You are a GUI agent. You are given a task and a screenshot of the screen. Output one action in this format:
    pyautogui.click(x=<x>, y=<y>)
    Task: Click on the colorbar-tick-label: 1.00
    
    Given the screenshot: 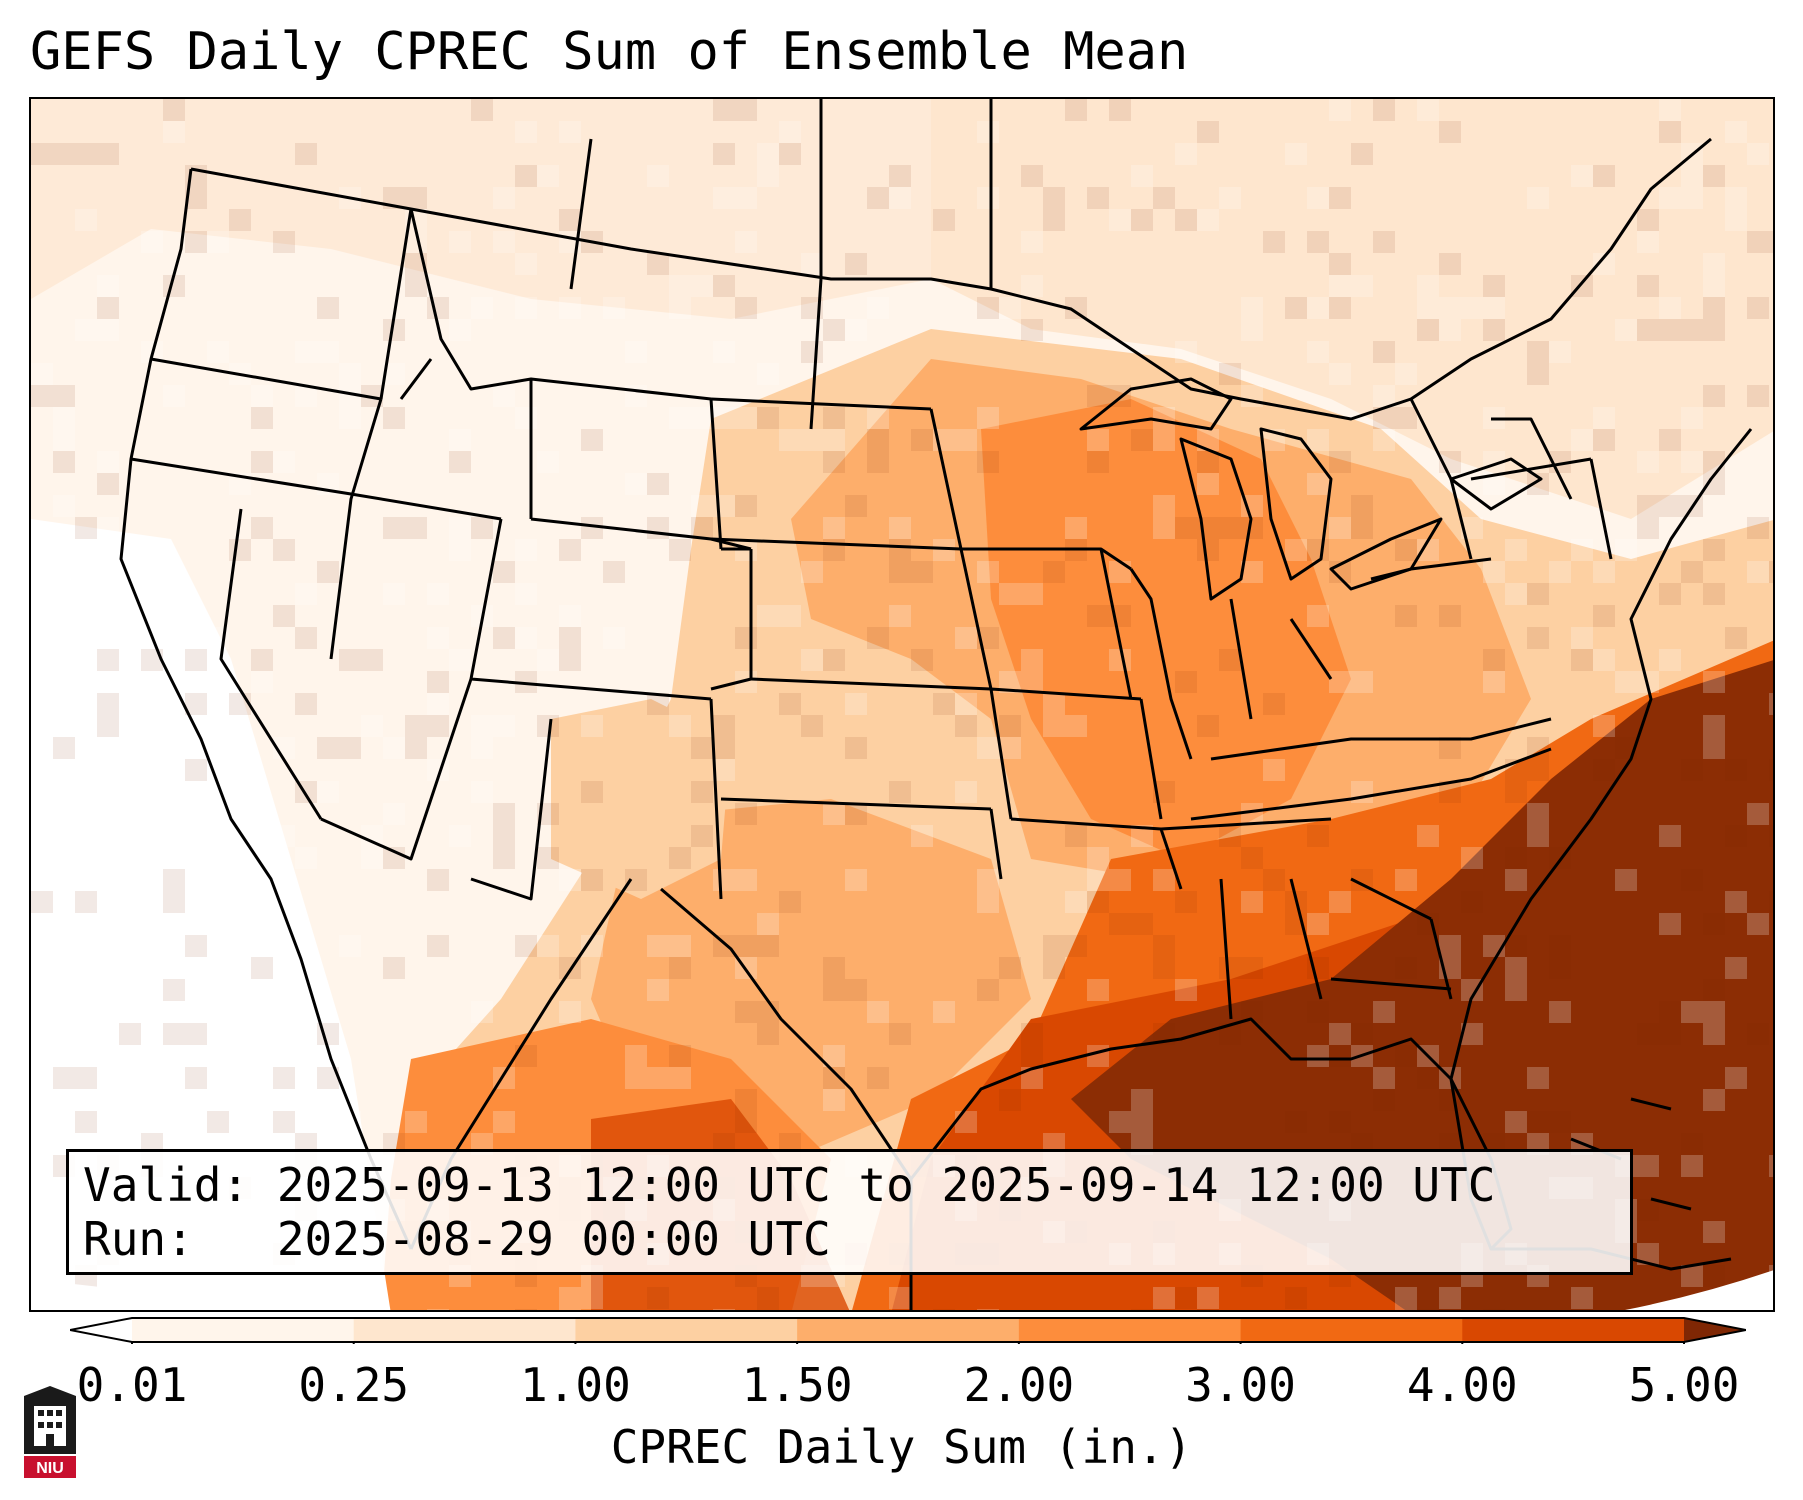 What is the action you would take?
    pyautogui.click(x=575, y=1385)
    